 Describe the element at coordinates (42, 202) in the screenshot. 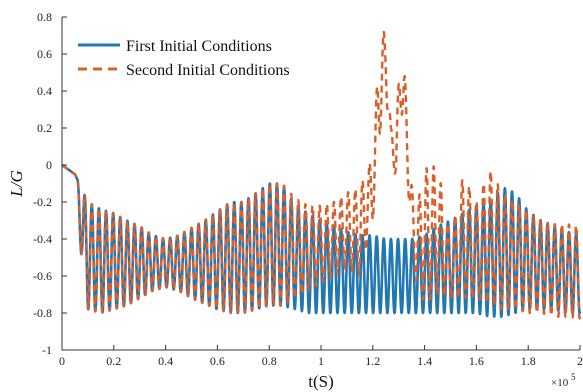

I see `y-tick-label: -0.2` at that location.